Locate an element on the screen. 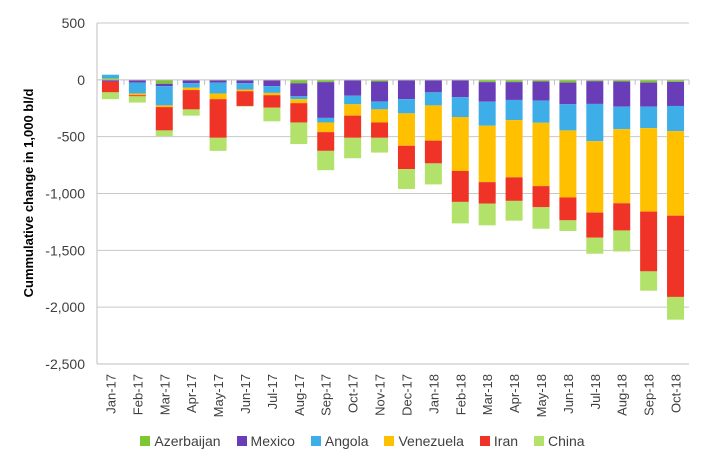  x-tick-label: Jan-18 is located at coordinates (433, 394).